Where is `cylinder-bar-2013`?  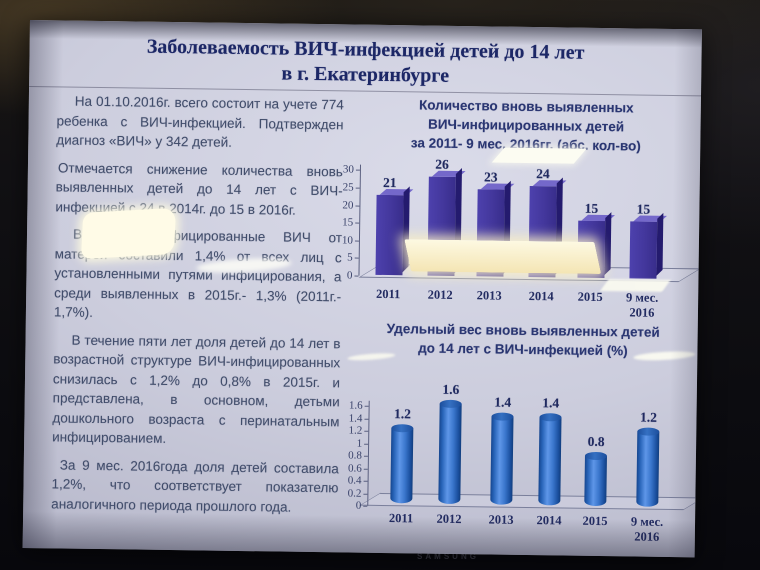
cylinder-bar-2013 is located at coordinates (502, 458).